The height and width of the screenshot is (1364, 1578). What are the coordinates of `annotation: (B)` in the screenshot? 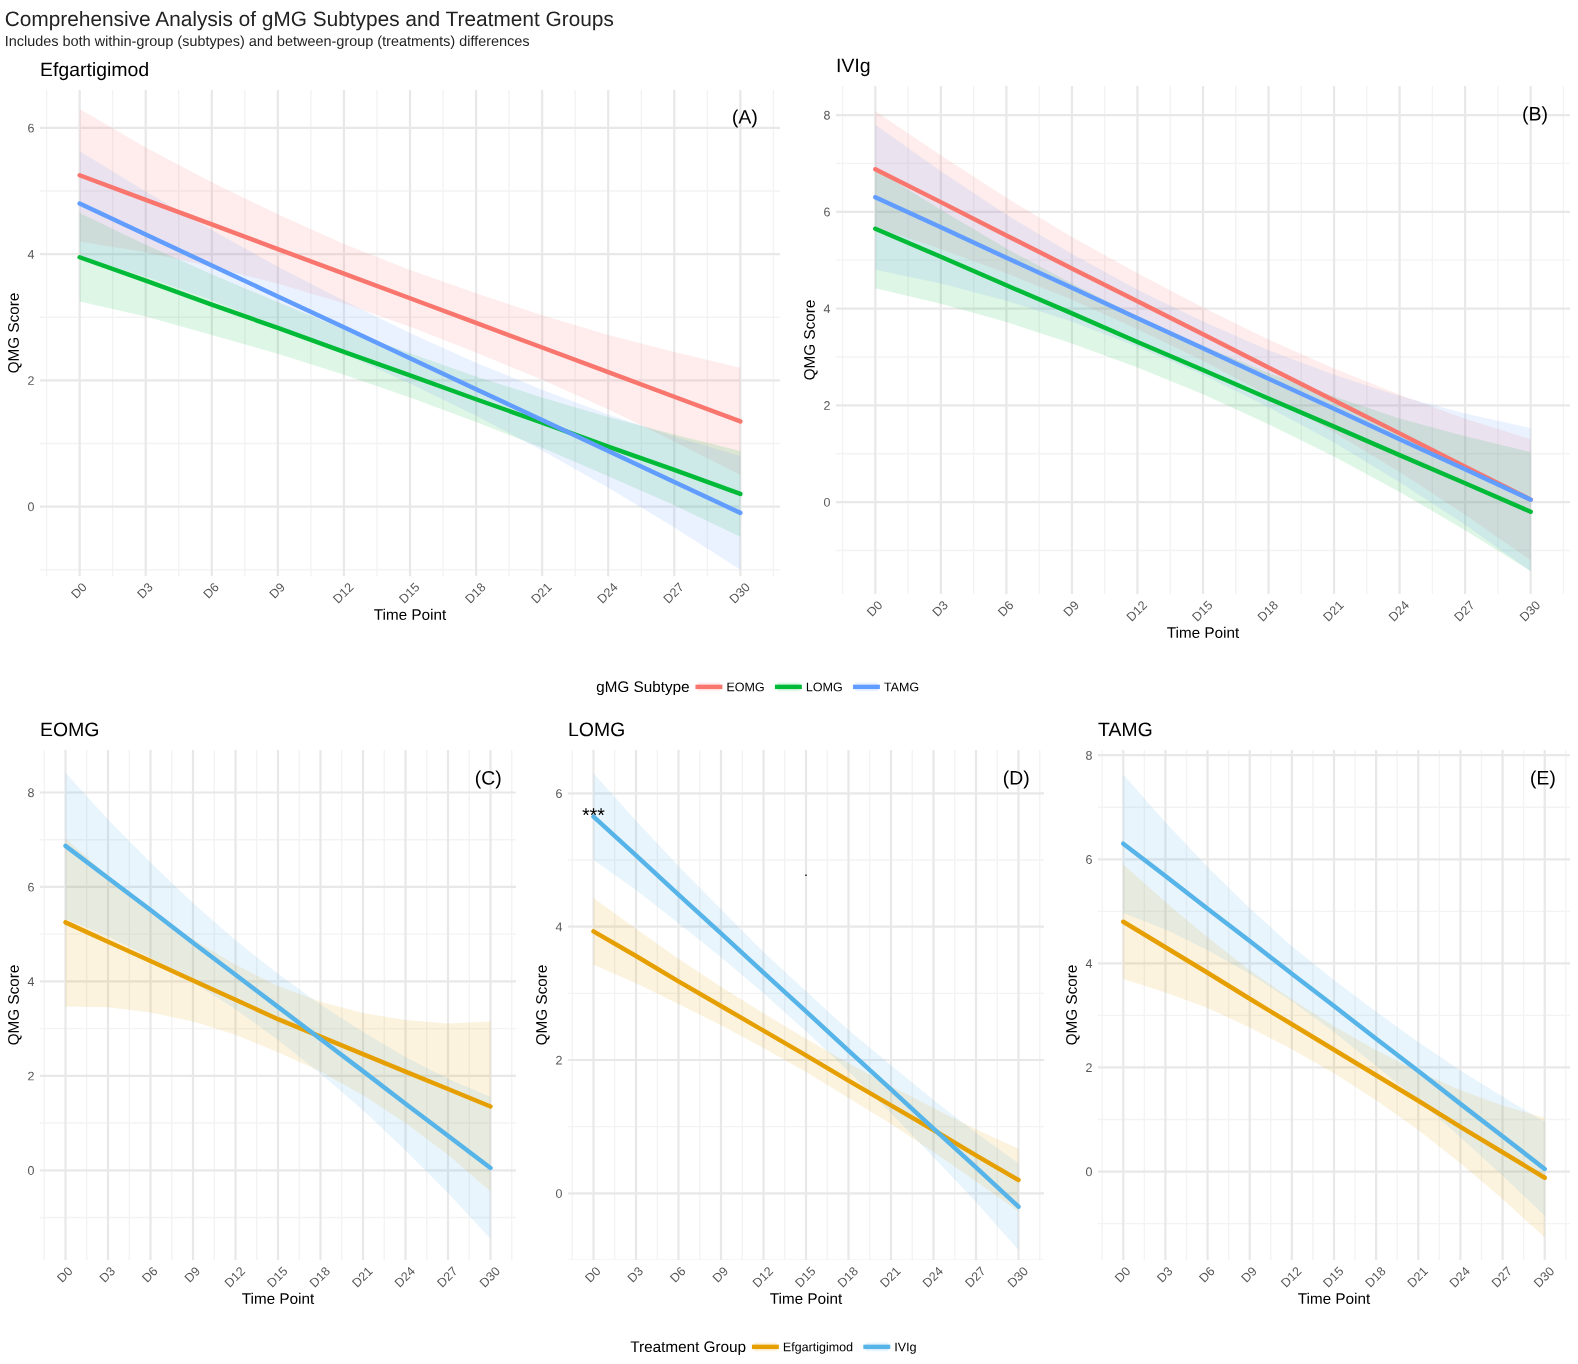 It's located at (1535, 115).